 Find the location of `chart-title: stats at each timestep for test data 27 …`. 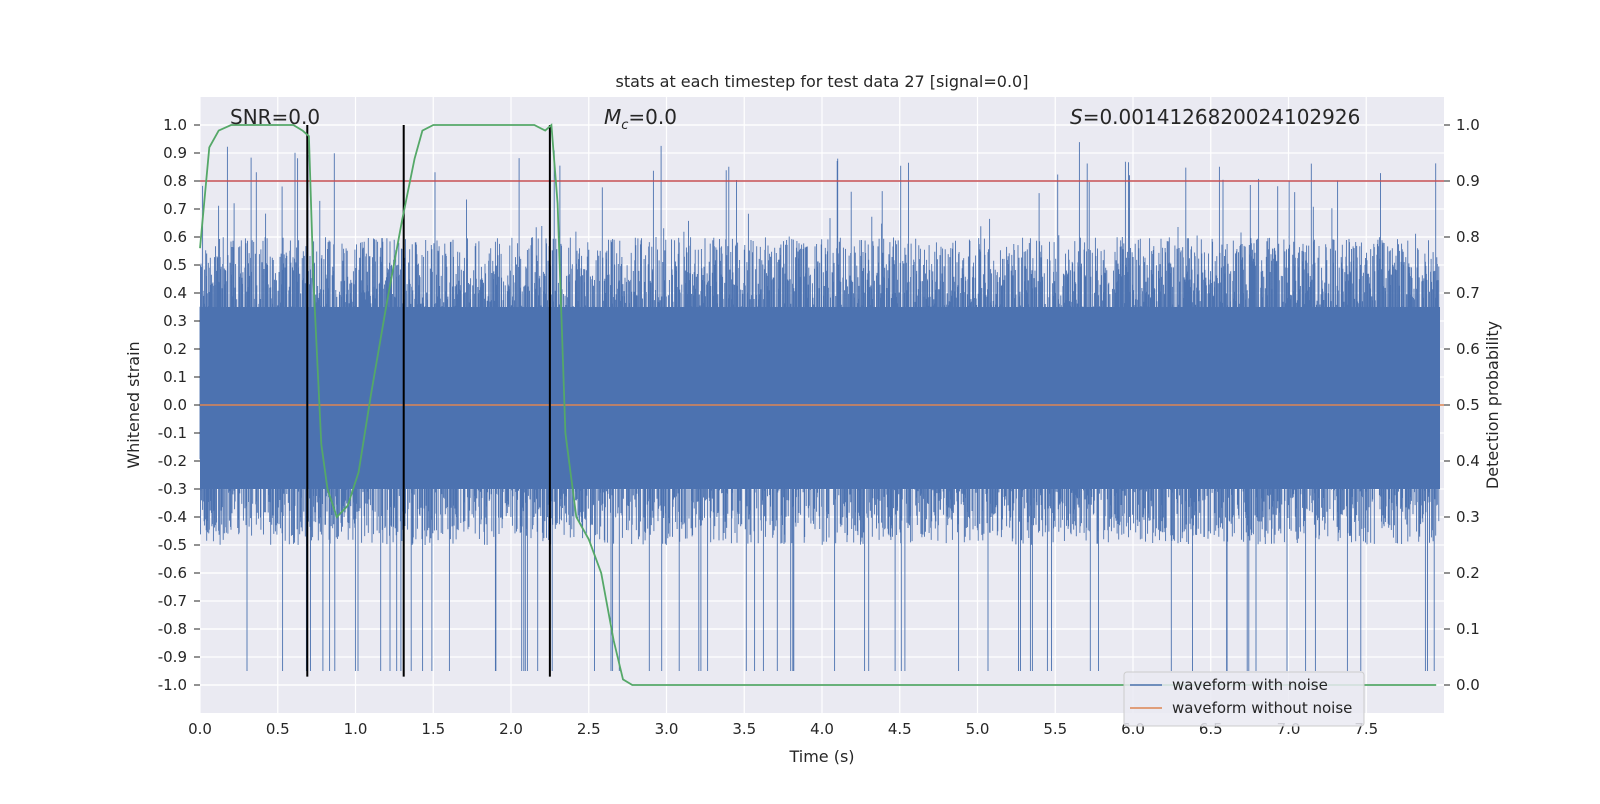

chart-title: stats at each timestep for test data 27 … is located at coordinates (822, 81).